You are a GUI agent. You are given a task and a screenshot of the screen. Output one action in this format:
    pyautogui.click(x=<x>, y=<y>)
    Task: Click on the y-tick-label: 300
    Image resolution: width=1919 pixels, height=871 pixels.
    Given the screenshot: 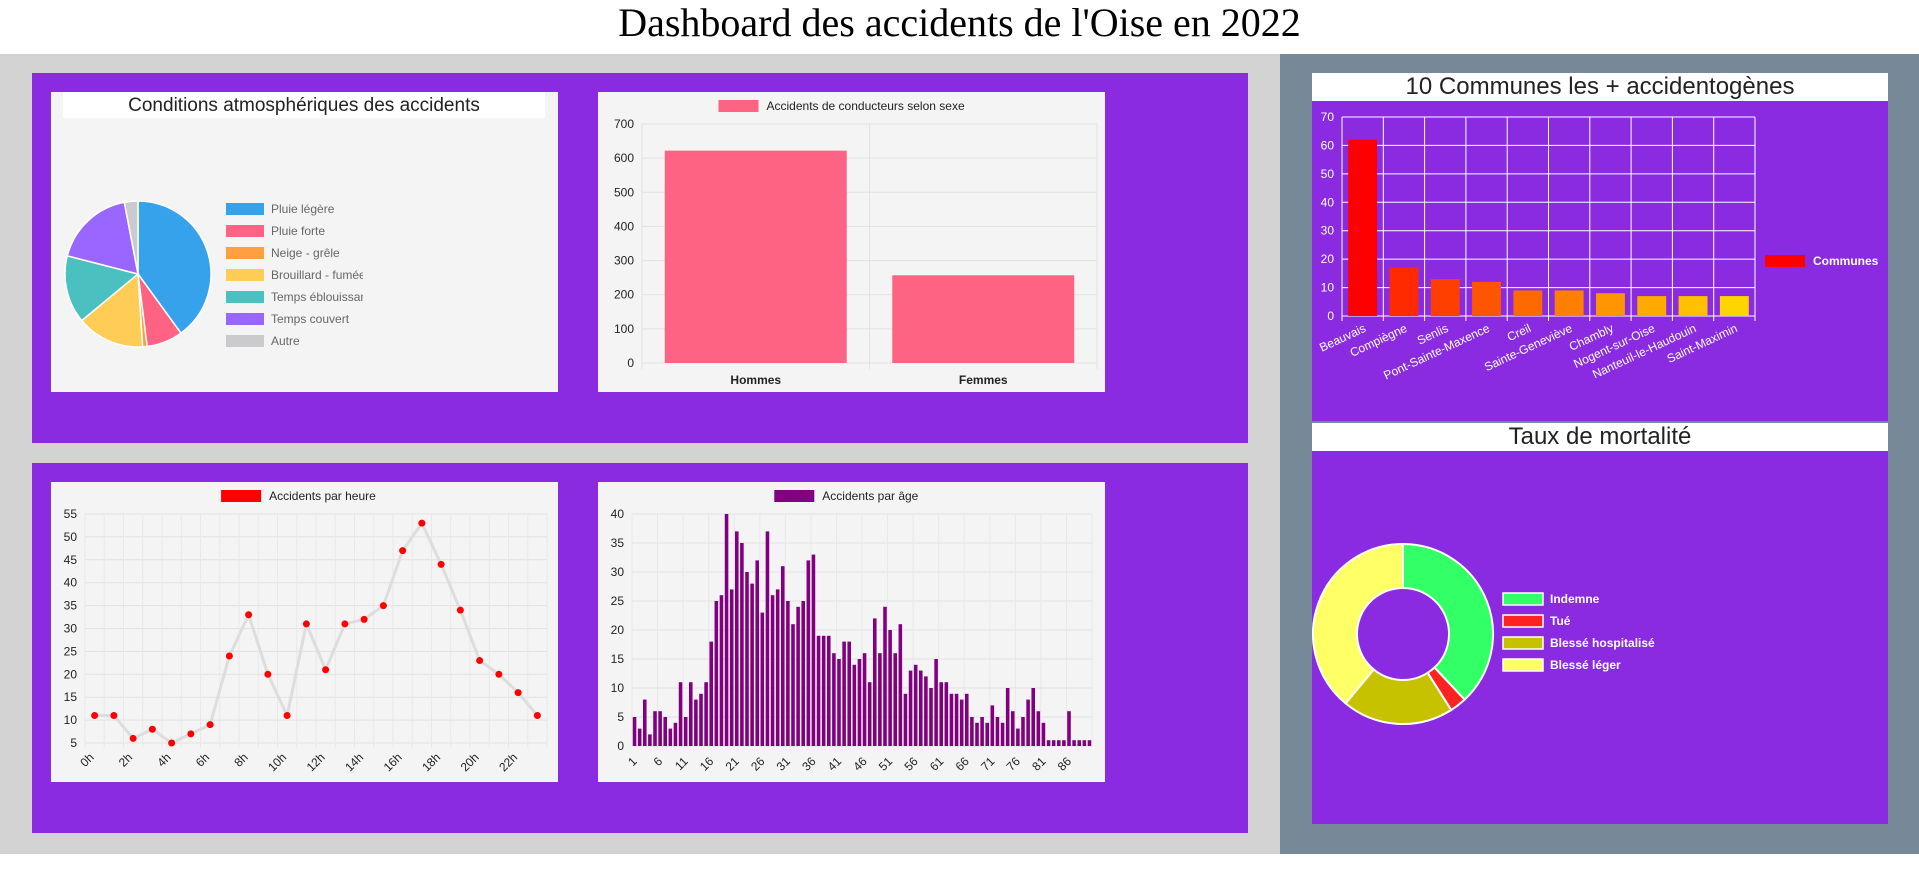 What is the action you would take?
    pyautogui.click(x=624, y=261)
    